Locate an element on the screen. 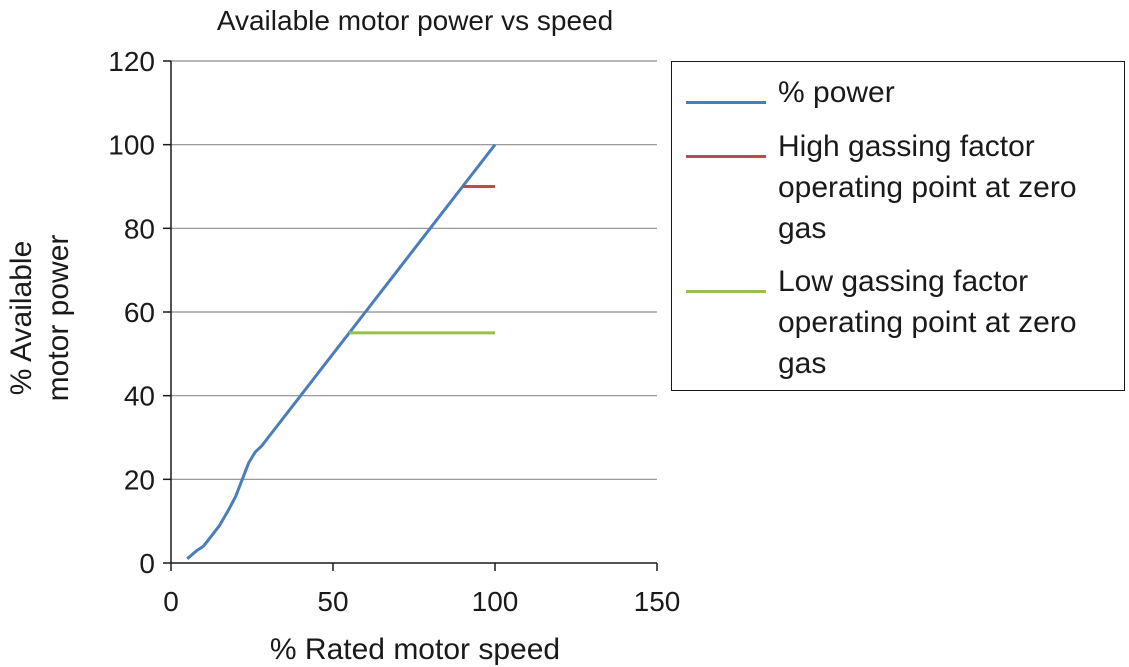  y-tick-label-0: 0 is located at coordinates (147, 563).